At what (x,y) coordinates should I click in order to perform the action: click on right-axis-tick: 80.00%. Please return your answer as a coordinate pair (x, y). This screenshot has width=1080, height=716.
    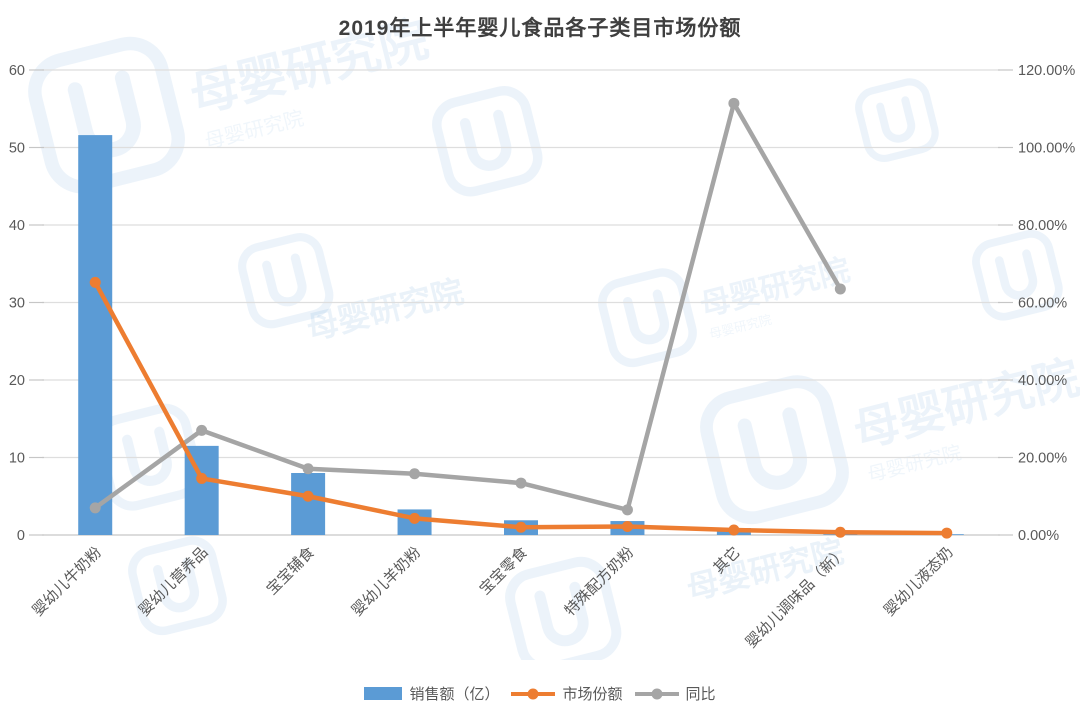
    Looking at the image, I should click on (1042, 226).